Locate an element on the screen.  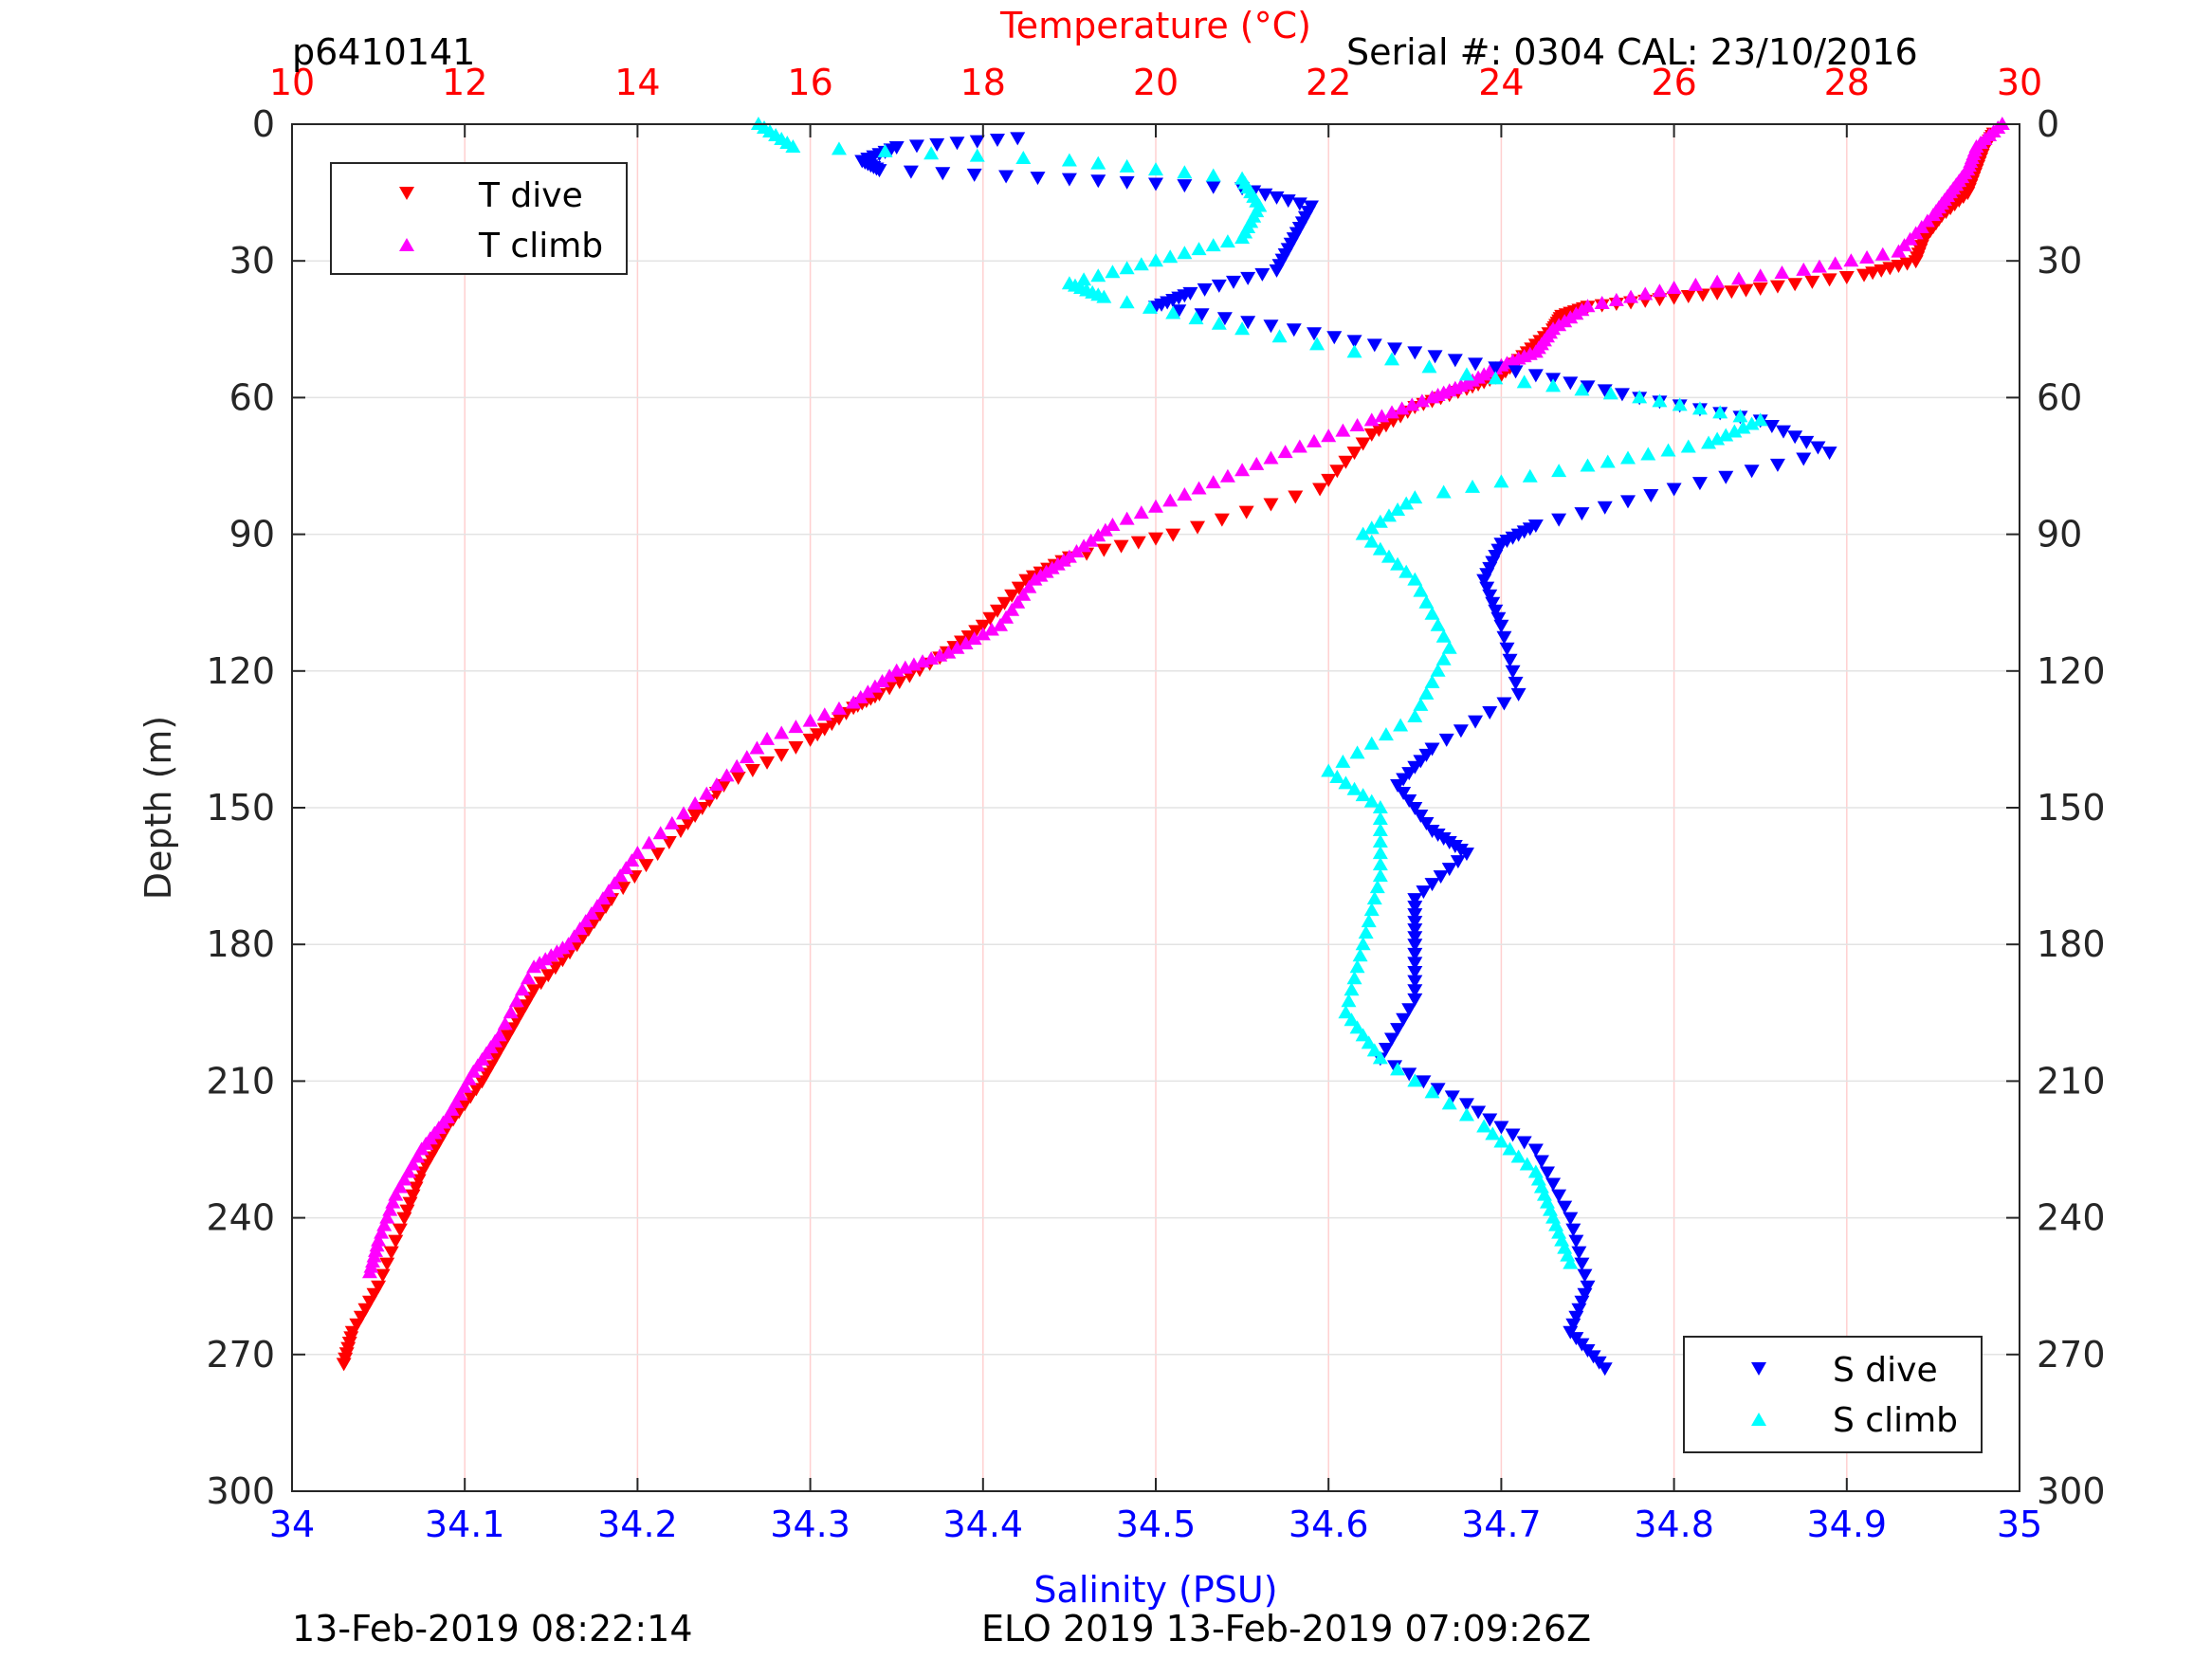
depth-tick-label-left: 30 is located at coordinates (252, 261).